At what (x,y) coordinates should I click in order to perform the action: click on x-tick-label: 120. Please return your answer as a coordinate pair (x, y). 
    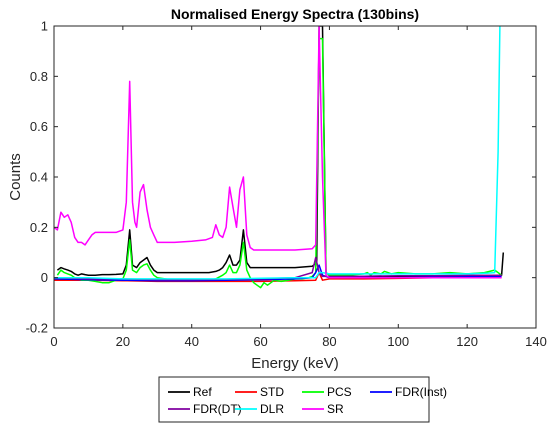
    Looking at the image, I should click on (467, 341).